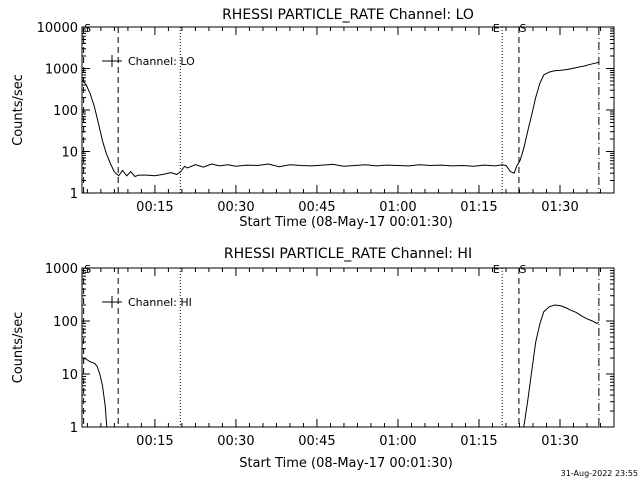  What do you see at coordinates (57, 28) in the screenshot?
I see `y-tick-label: 10000` at bounding box center [57, 28].